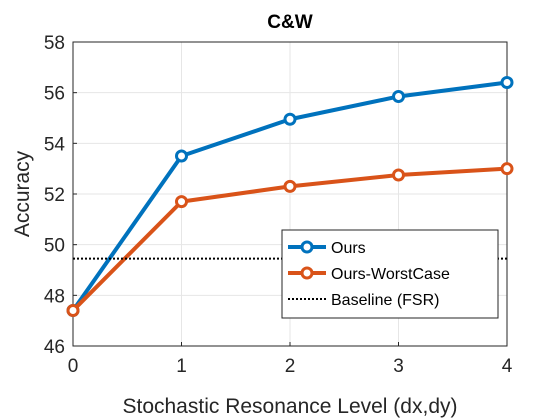 The height and width of the screenshot is (420, 560). What do you see at coordinates (385, 300) in the screenshot?
I see `legend-entry-label: Baseline (FSR)` at bounding box center [385, 300].